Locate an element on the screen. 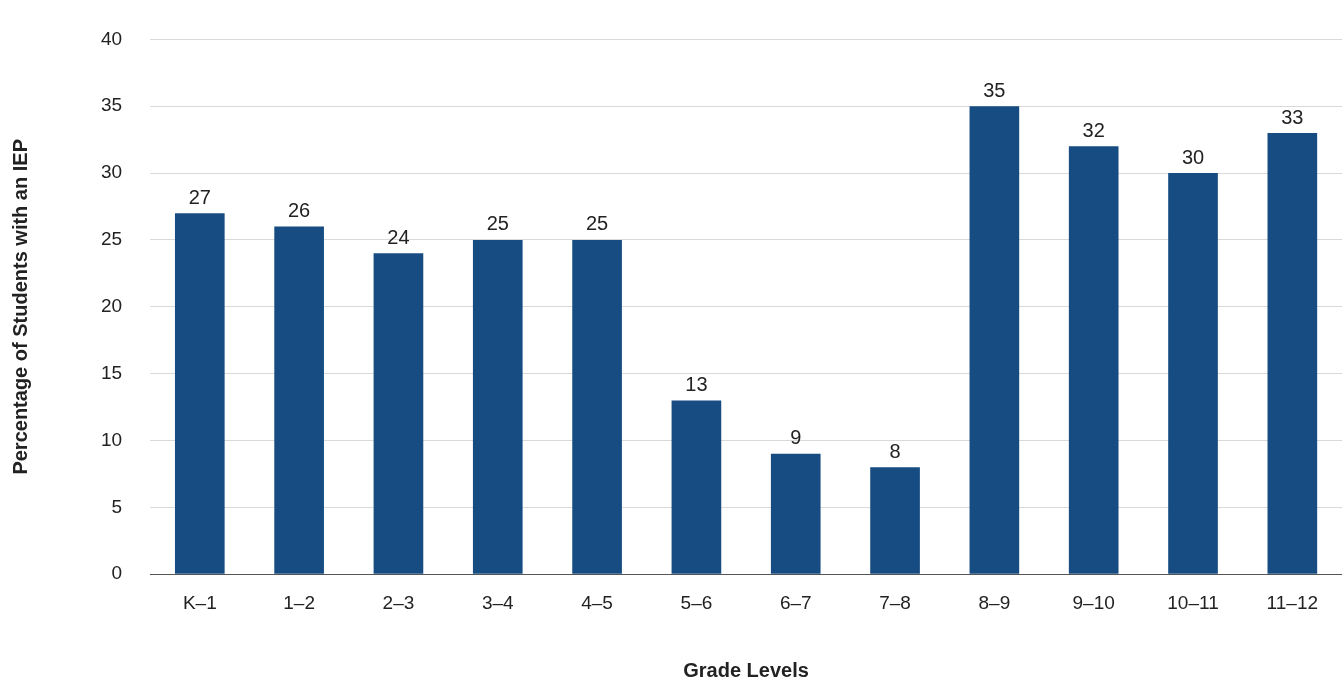 This screenshot has width=1342, height=692. x-tick-label: 4–5 is located at coordinates (597, 602).